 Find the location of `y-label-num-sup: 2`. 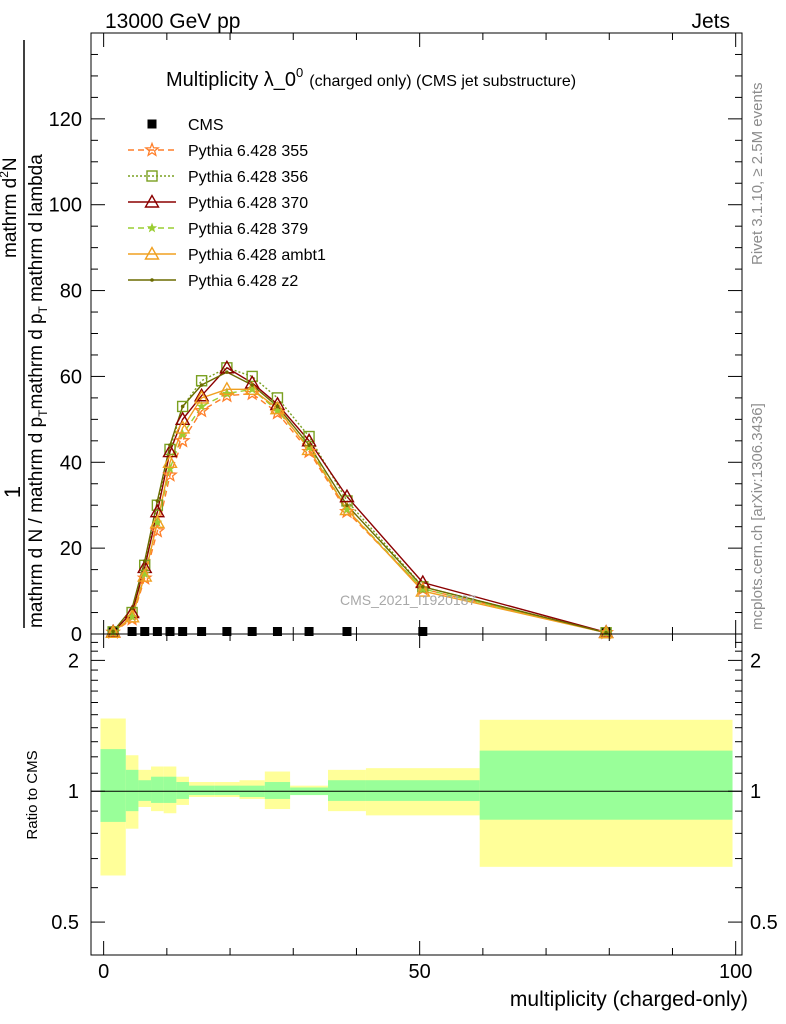

y-label-num-sup: 2 is located at coordinates (5, 174).